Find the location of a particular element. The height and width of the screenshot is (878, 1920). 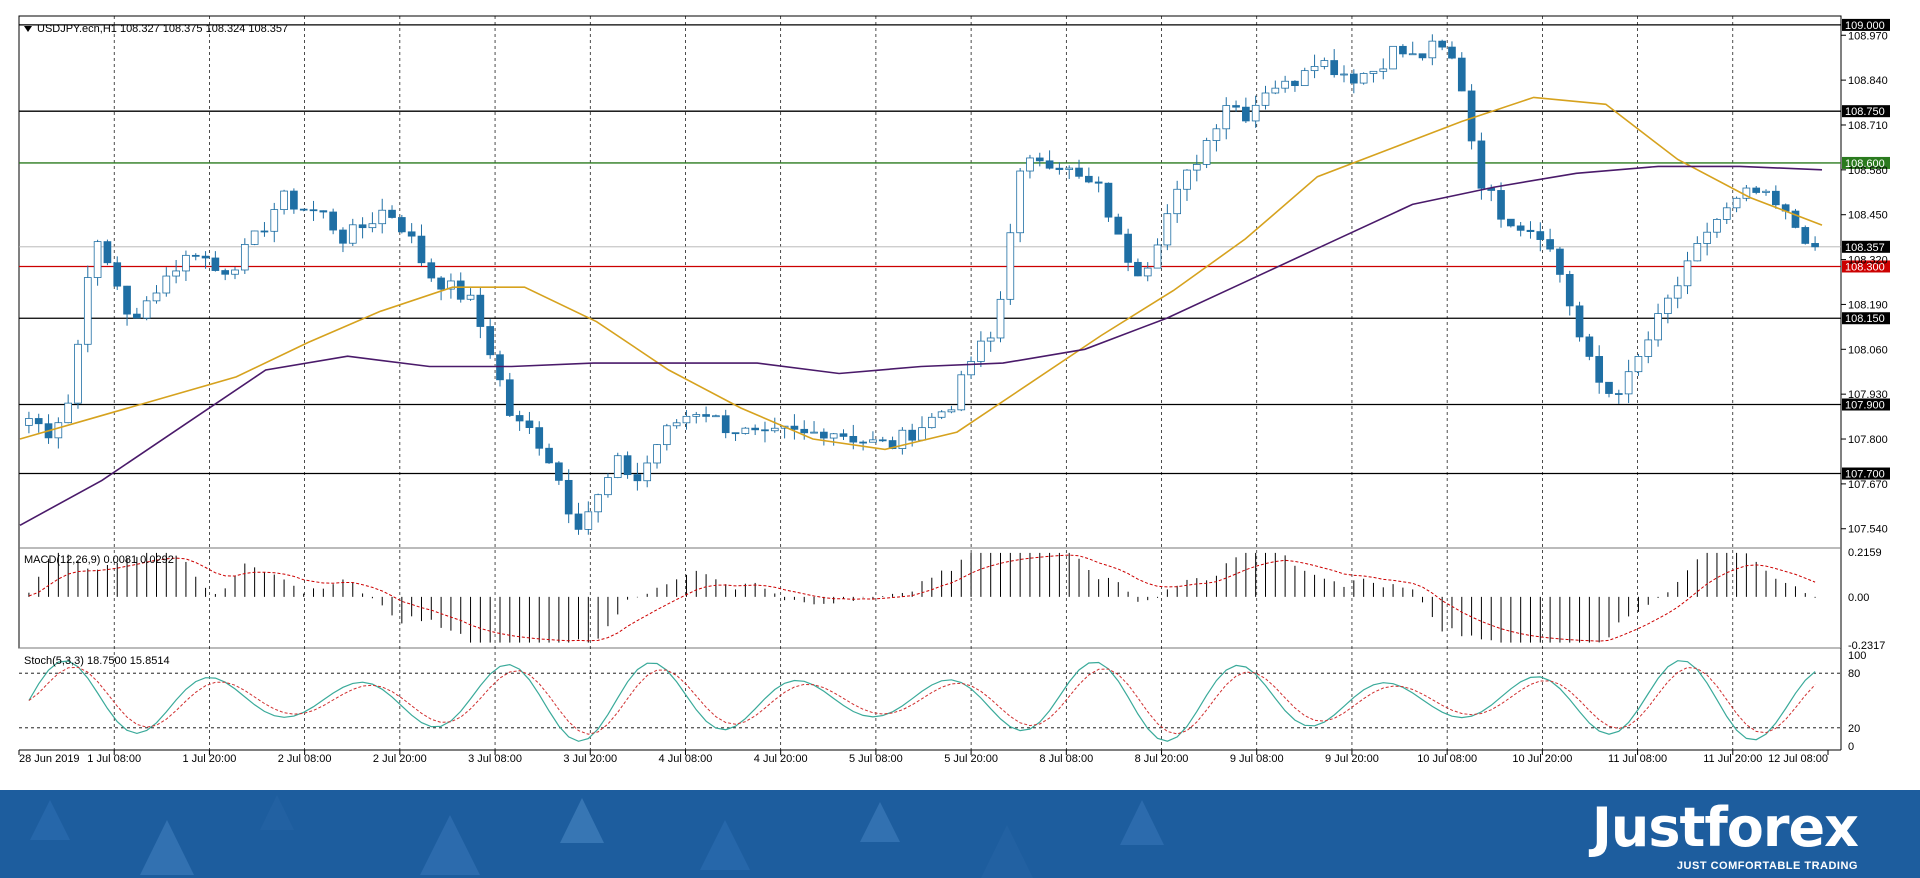

time-tick-label: 1 Jul 20:00 is located at coordinates (210, 759).